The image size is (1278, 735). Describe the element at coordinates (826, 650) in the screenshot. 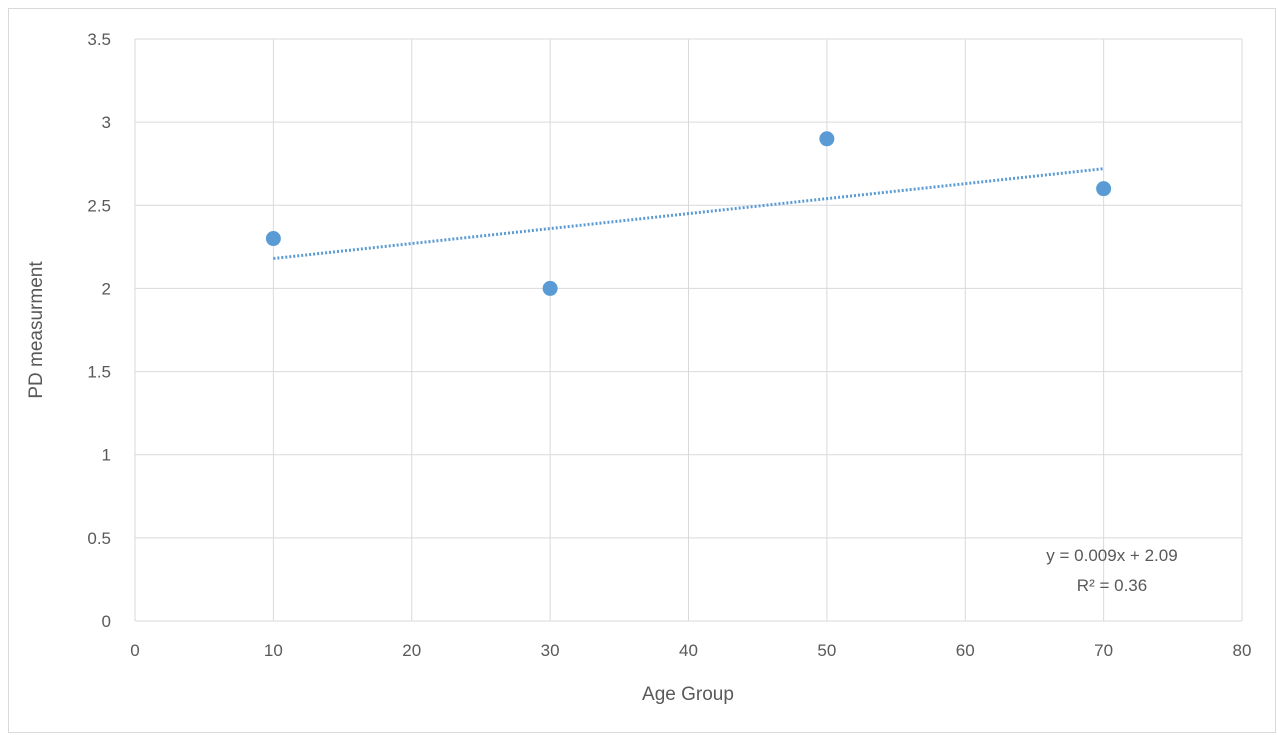

I see `x-tick-label: 50` at that location.